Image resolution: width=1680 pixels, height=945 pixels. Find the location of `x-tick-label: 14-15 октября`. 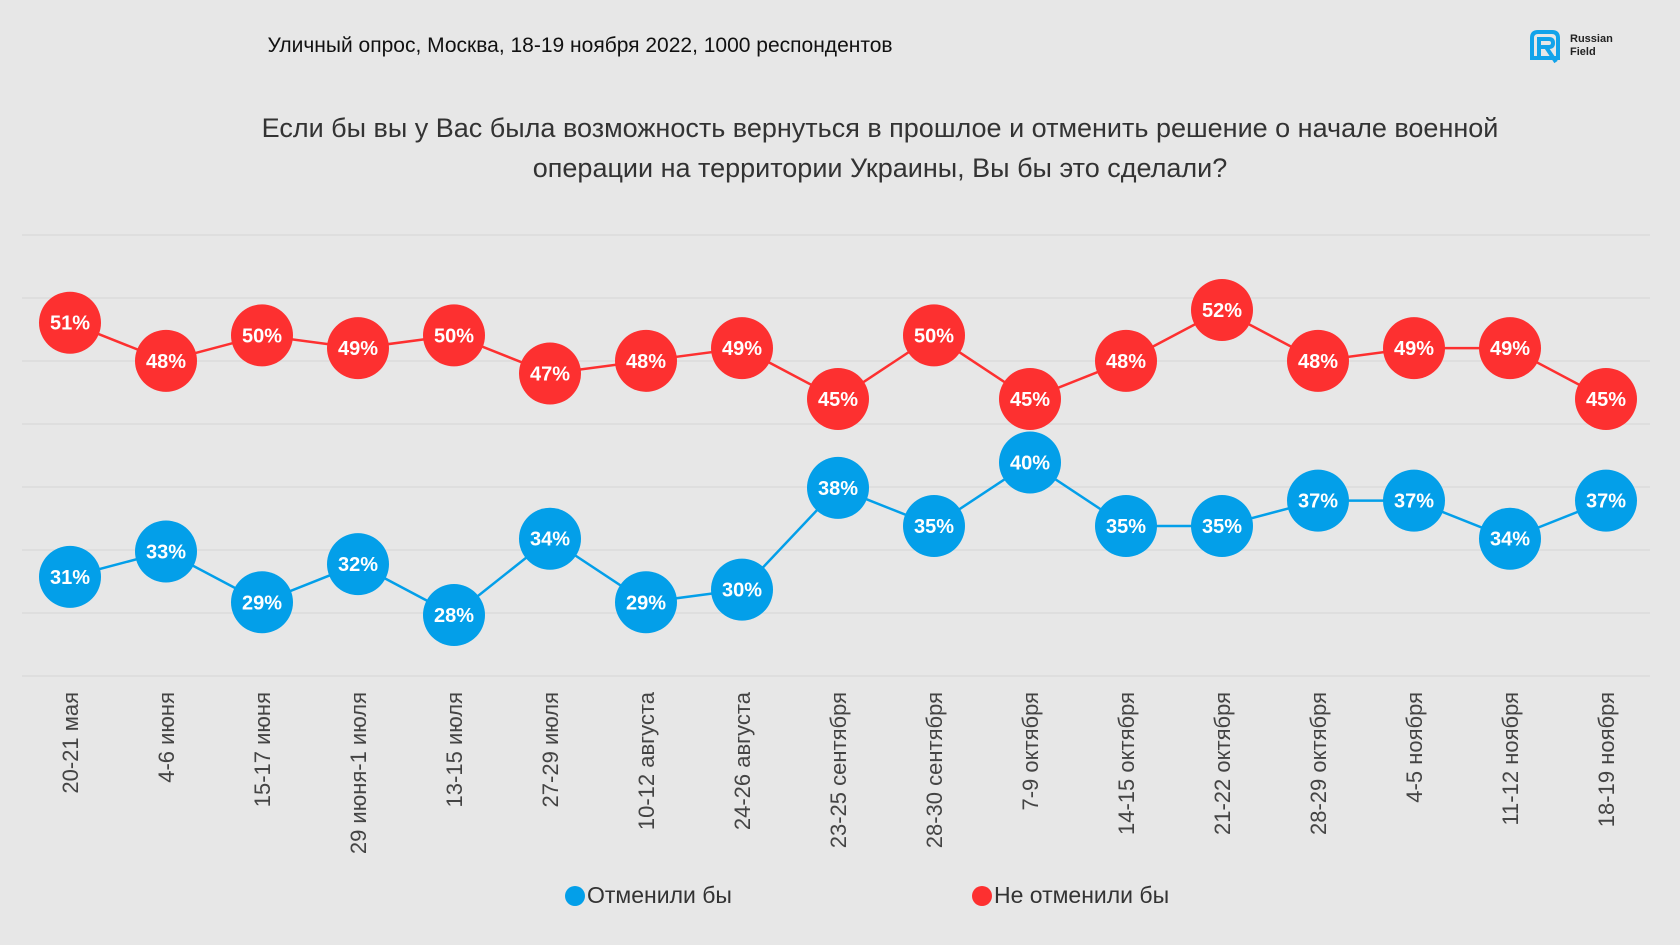

x-tick-label: 14-15 октября is located at coordinates (1126, 763).